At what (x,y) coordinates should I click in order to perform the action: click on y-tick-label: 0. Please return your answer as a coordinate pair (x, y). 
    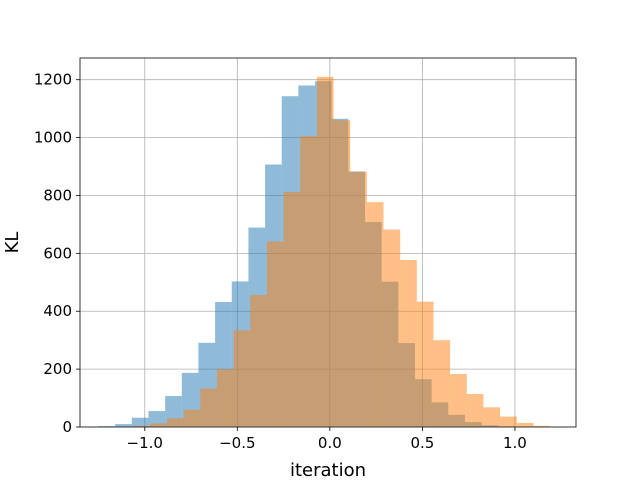
    Looking at the image, I should click on (67, 427).